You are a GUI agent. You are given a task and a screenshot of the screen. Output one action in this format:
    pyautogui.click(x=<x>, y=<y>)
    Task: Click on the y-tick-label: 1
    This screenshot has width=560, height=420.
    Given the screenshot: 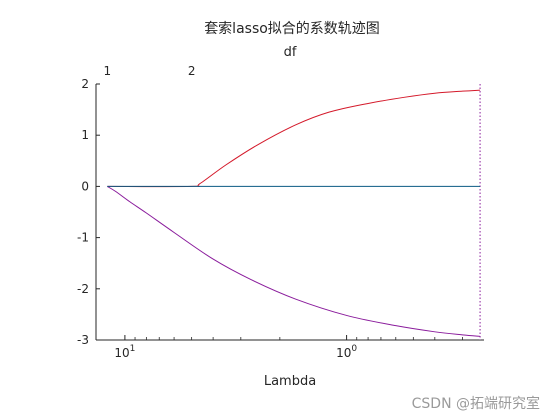 What is the action you would take?
    pyautogui.click(x=85, y=135)
    